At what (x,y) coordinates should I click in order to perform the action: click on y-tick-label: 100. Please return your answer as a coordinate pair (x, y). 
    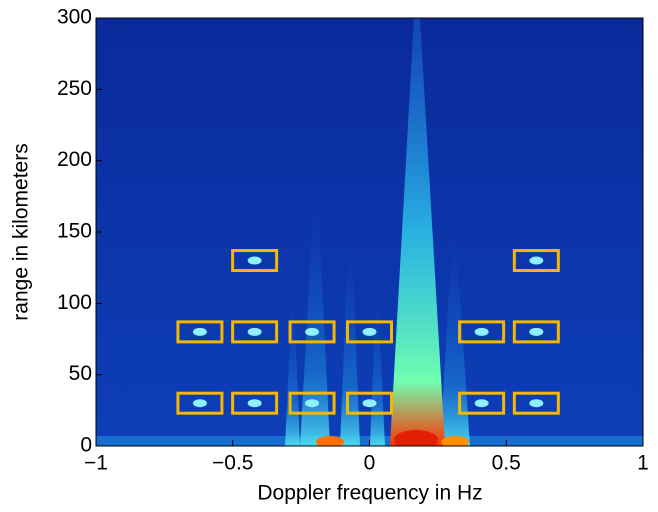
    Looking at the image, I should click on (74, 302).